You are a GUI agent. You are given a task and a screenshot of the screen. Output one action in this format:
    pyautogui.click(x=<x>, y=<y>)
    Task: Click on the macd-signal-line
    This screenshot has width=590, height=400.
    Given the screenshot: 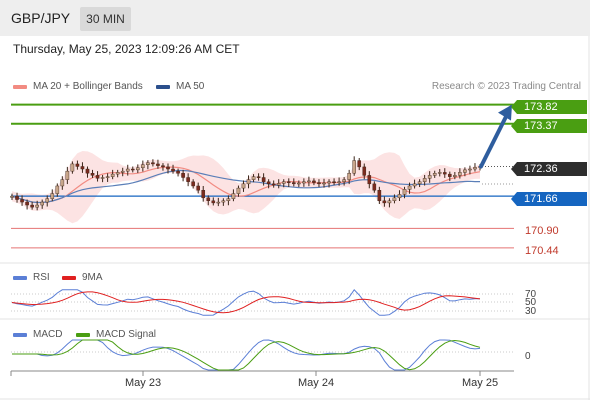 What is the action you would take?
    pyautogui.click(x=246, y=355)
    